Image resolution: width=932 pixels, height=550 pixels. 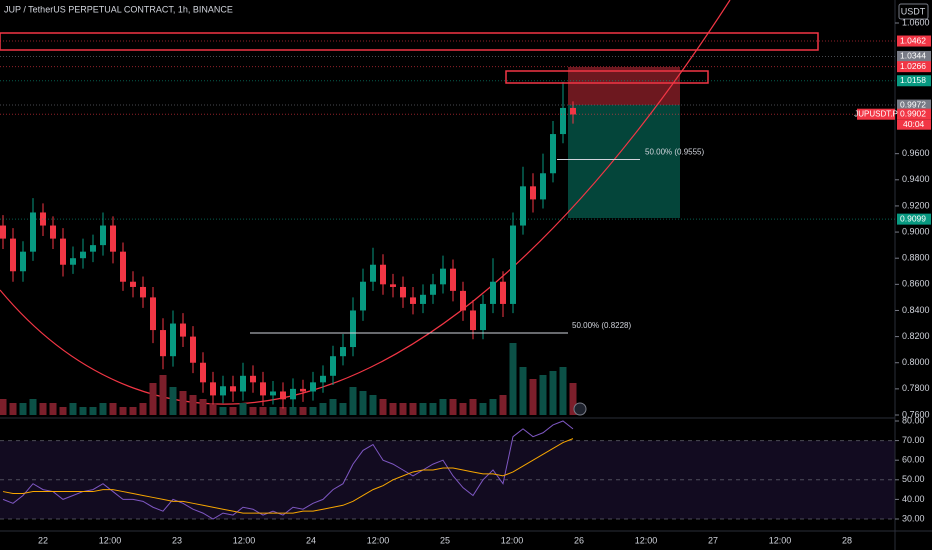 I want to click on fib-label: 50.00% (0.8228), so click(x=601, y=325).